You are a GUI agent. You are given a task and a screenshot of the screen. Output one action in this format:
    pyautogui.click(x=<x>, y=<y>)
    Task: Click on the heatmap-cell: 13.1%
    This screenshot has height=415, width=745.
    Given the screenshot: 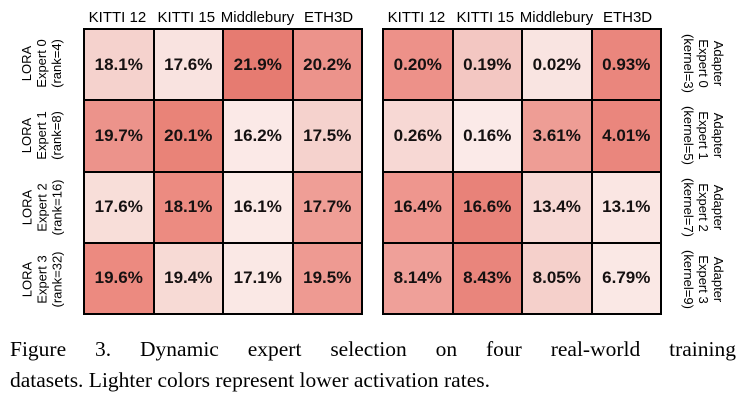 What is the action you would take?
    pyautogui.click(x=626, y=207)
    